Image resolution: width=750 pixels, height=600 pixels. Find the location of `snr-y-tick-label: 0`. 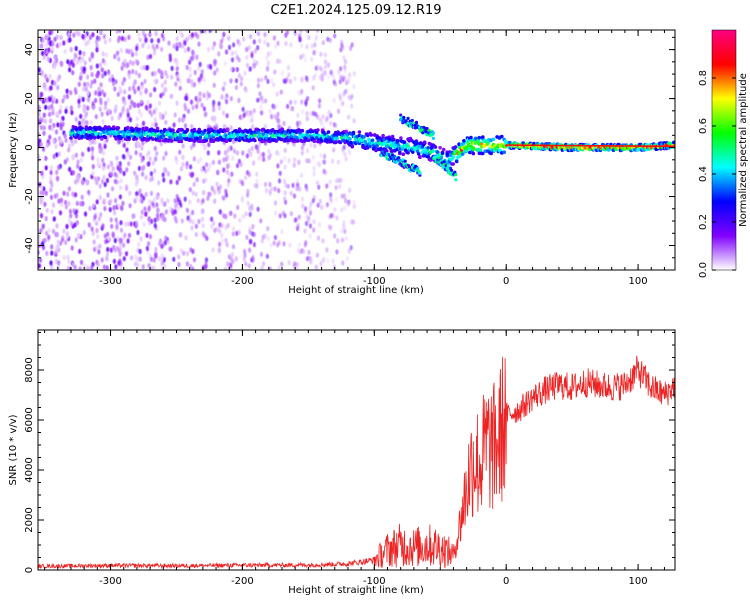

snr-y-tick-label: 0 is located at coordinates (29, 570).